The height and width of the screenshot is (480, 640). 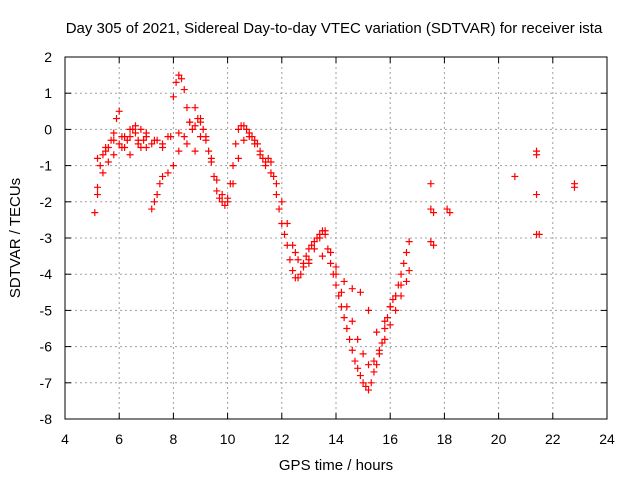 What do you see at coordinates (228, 439) in the screenshot?
I see `x-tick-label: 10` at bounding box center [228, 439].